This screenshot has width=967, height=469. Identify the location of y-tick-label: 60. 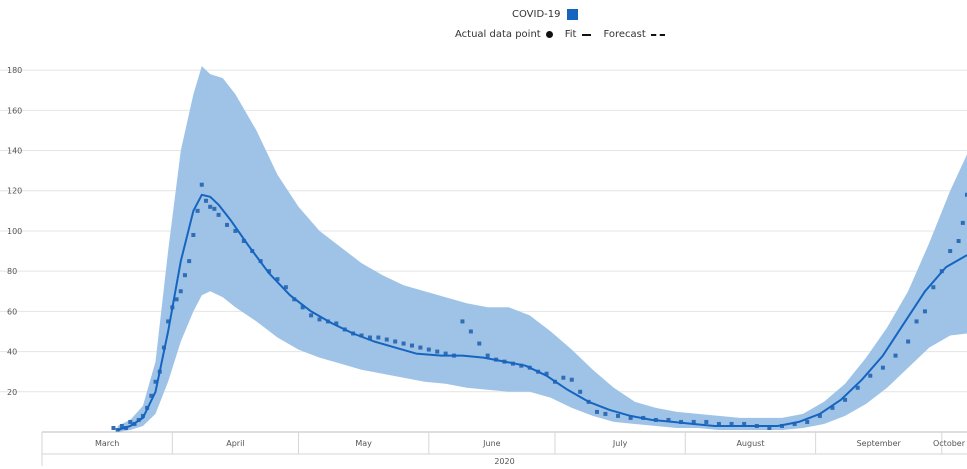
(12, 311).